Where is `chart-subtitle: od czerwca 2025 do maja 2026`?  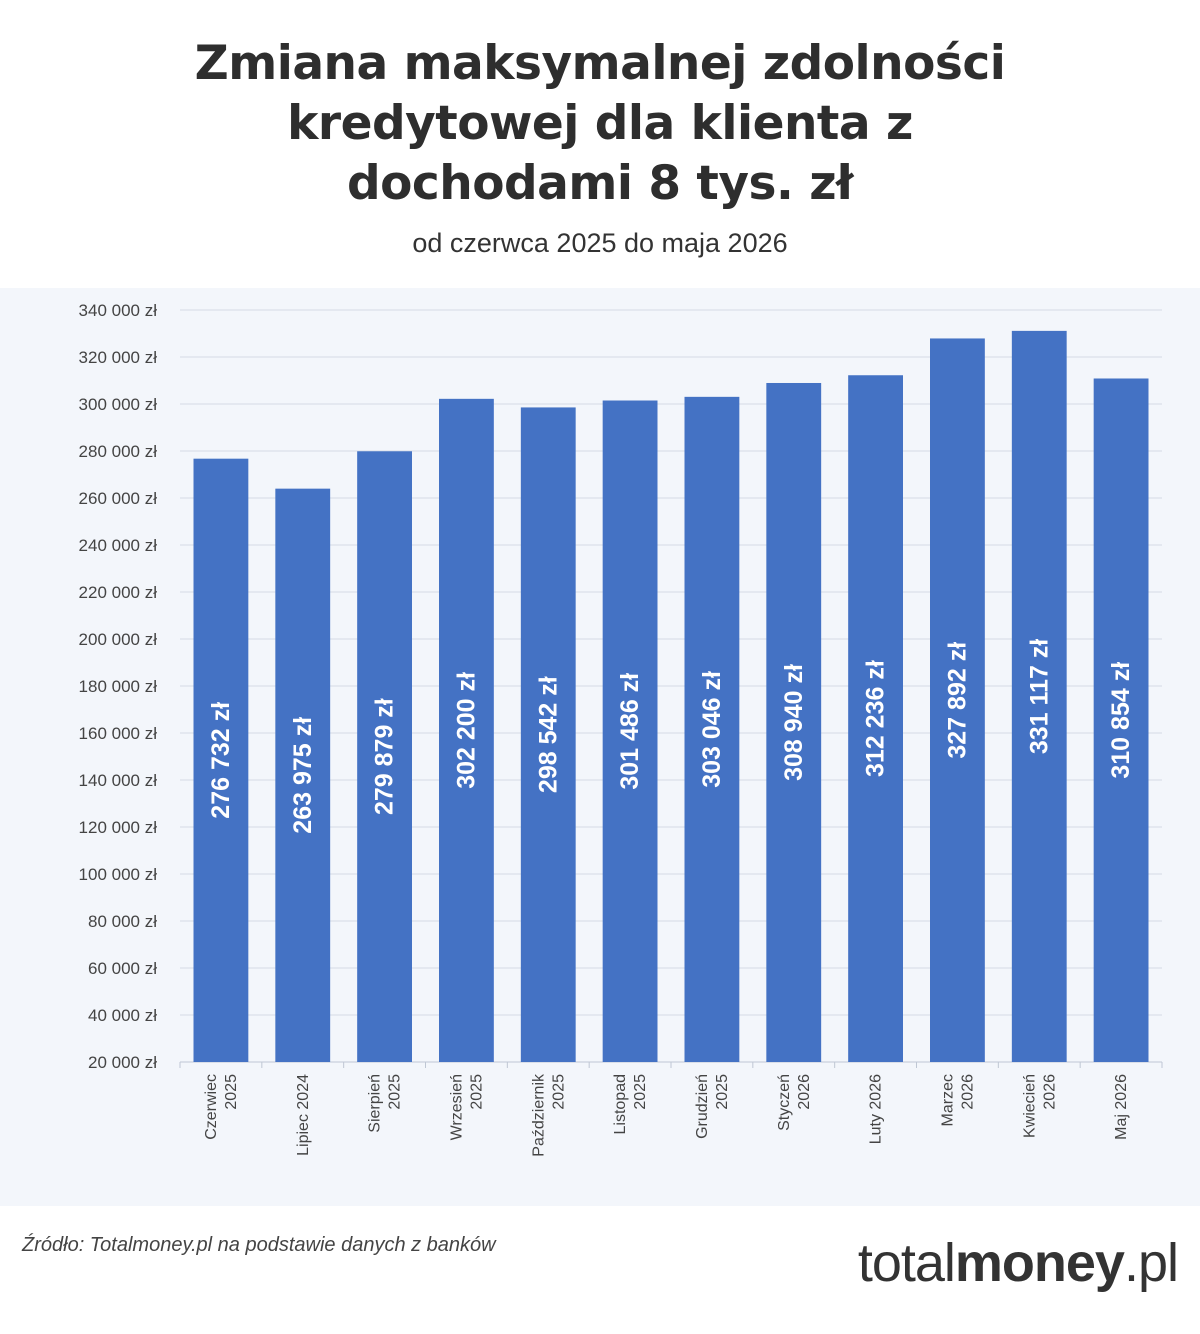 chart-subtitle: od czerwca 2025 do maja 2026 is located at coordinates (600, 243).